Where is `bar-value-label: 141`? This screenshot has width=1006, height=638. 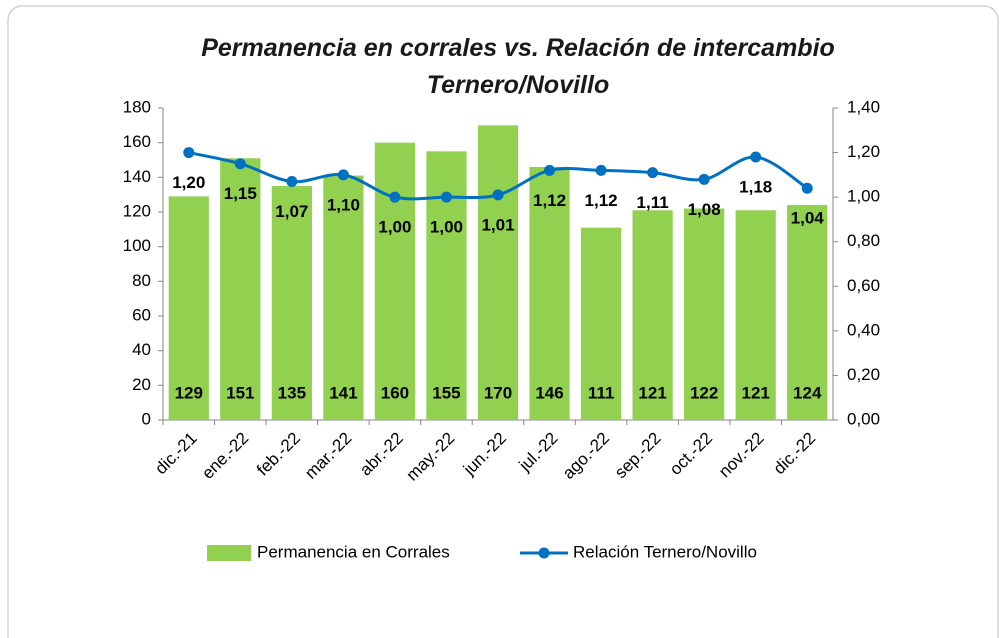
bar-value-label: 141 is located at coordinates (343, 392).